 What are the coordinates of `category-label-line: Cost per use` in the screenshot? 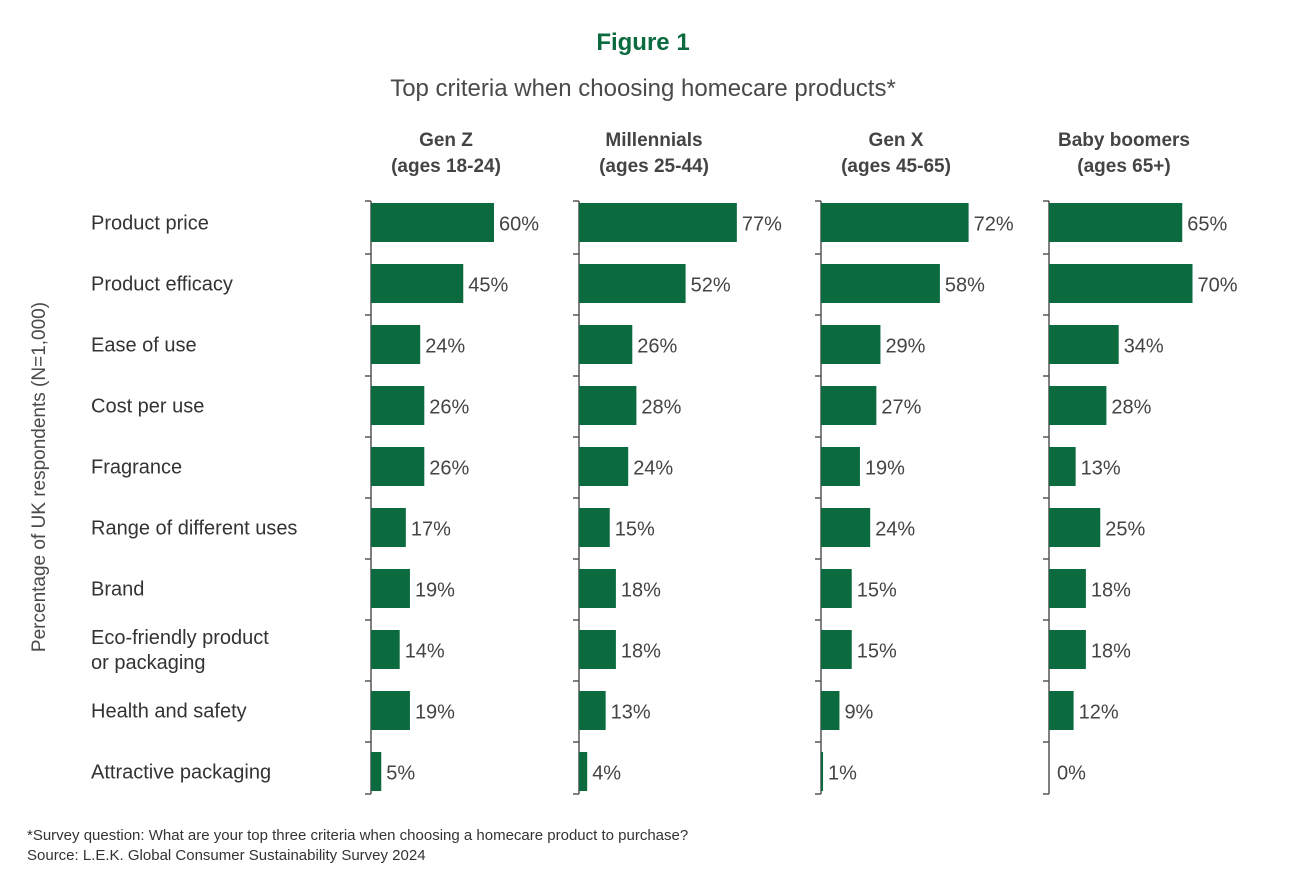 It's located at (147, 407).